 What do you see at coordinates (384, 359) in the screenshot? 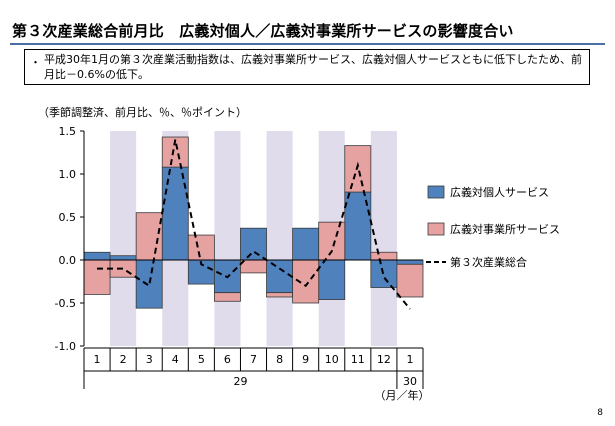
I see `x-tick-label: 12` at bounding box center [384, 359].